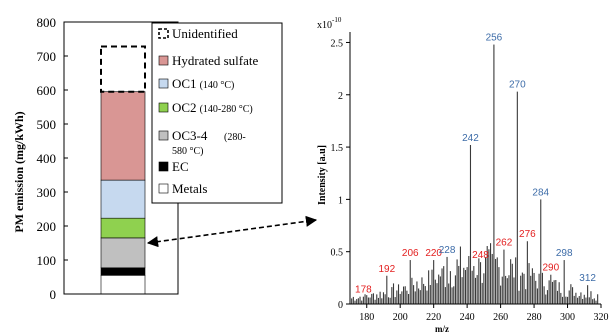  What do you see at coordinates (47, 192) in the screenshot?
I see `emission-y-tick-label: 300` at bounding box center [47, 192].